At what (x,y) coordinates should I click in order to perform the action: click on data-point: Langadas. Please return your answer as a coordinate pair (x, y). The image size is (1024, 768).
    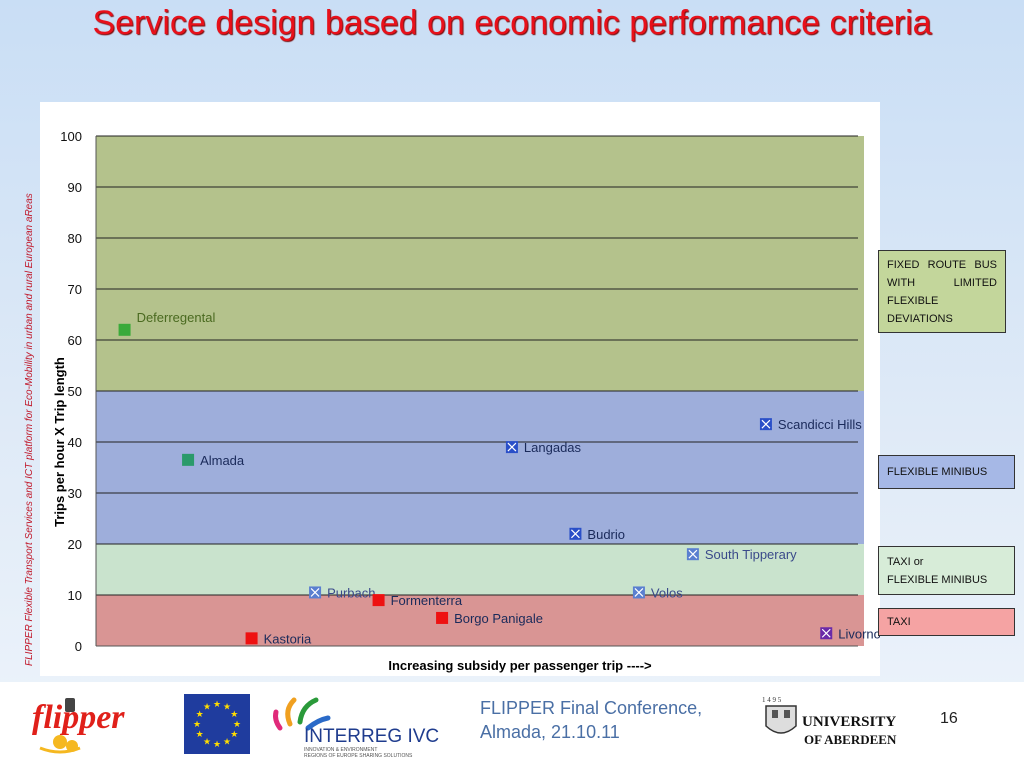
    Looking at the image, I should click on (543, 447).